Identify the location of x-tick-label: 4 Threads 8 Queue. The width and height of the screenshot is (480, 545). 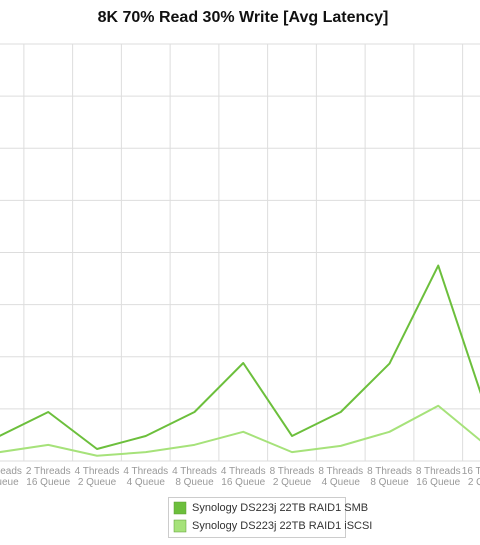
(194, 477).